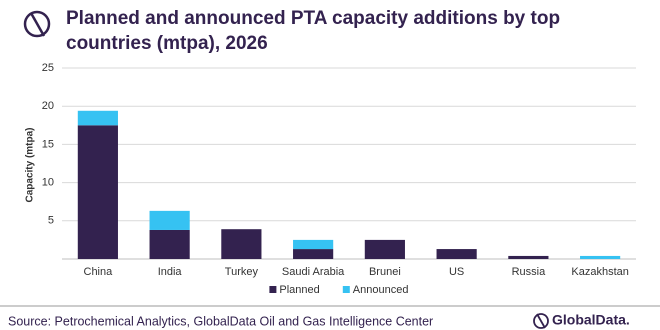 The image size is (660, 330). What do you see at coordinates (529, 272) in the screenshot?
I see `x-tick-label: Russia` at bounding box center [529, 272].